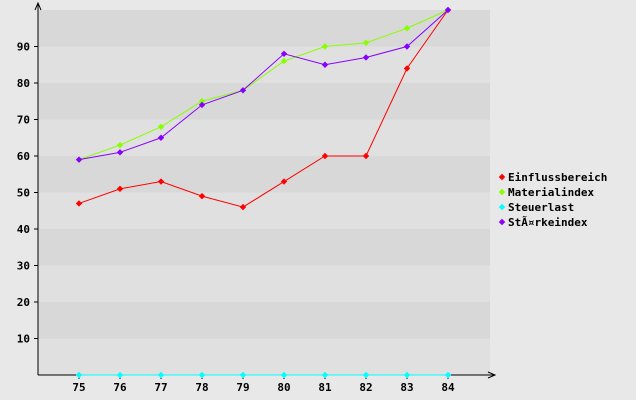  I want to click on x-tick-label: 79, so click(242, 387).